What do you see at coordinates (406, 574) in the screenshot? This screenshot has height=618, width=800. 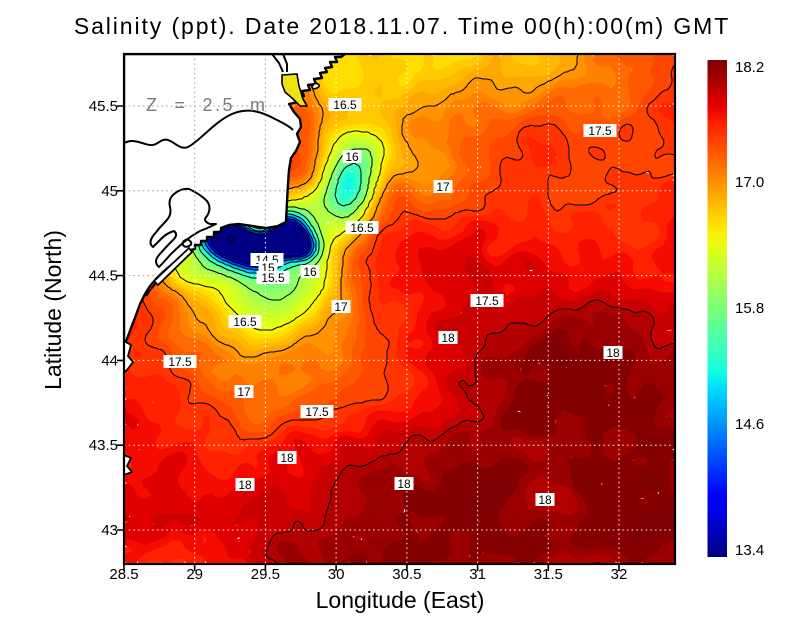 I see `svg-text: 30.5` at bounding box center [406, 574].